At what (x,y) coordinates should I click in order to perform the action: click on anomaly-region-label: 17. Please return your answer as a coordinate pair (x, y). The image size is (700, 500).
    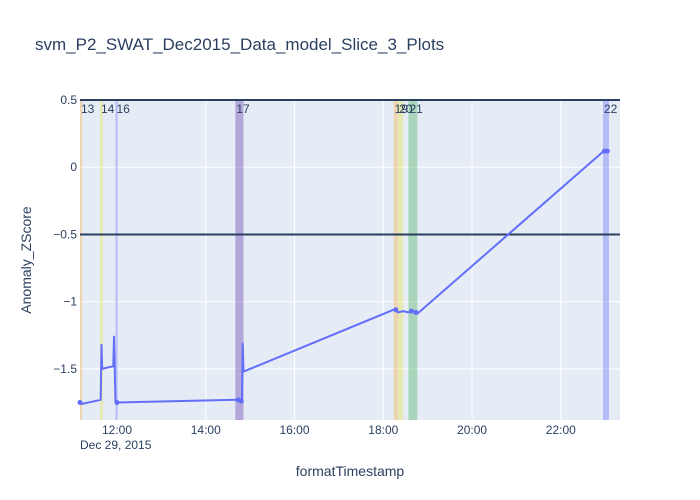
    Looking at the image, I should click on (243, 109).